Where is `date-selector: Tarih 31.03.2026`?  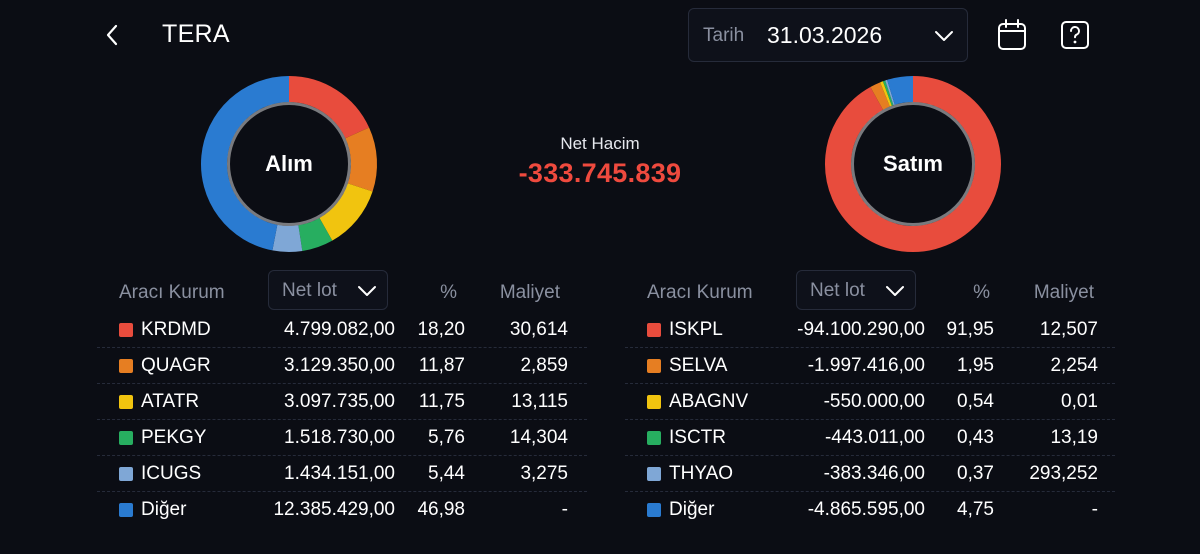 date-selector: Tarih 31.03.2026 is located at coordinates (828, 35).